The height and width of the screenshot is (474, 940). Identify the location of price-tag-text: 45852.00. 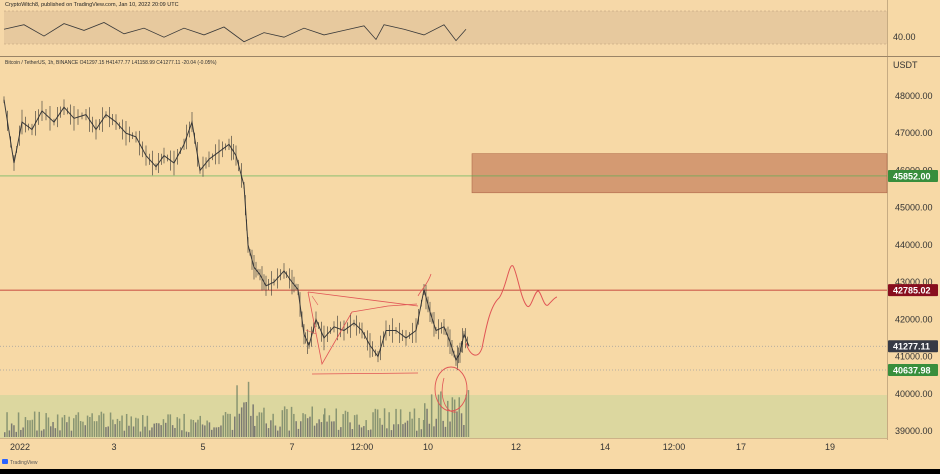
(912, 176).